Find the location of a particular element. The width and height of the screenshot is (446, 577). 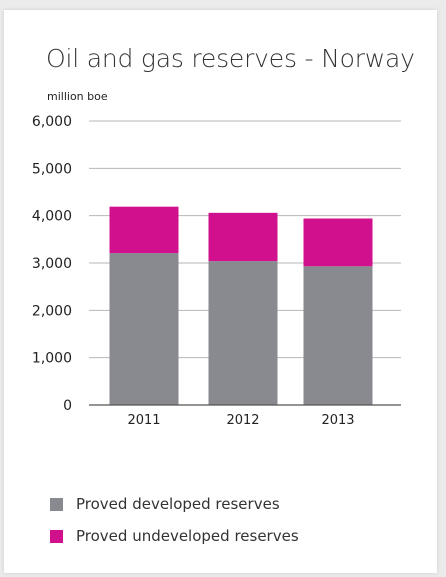

bar-2013-undeveloped is located at coordinates (338, 242).